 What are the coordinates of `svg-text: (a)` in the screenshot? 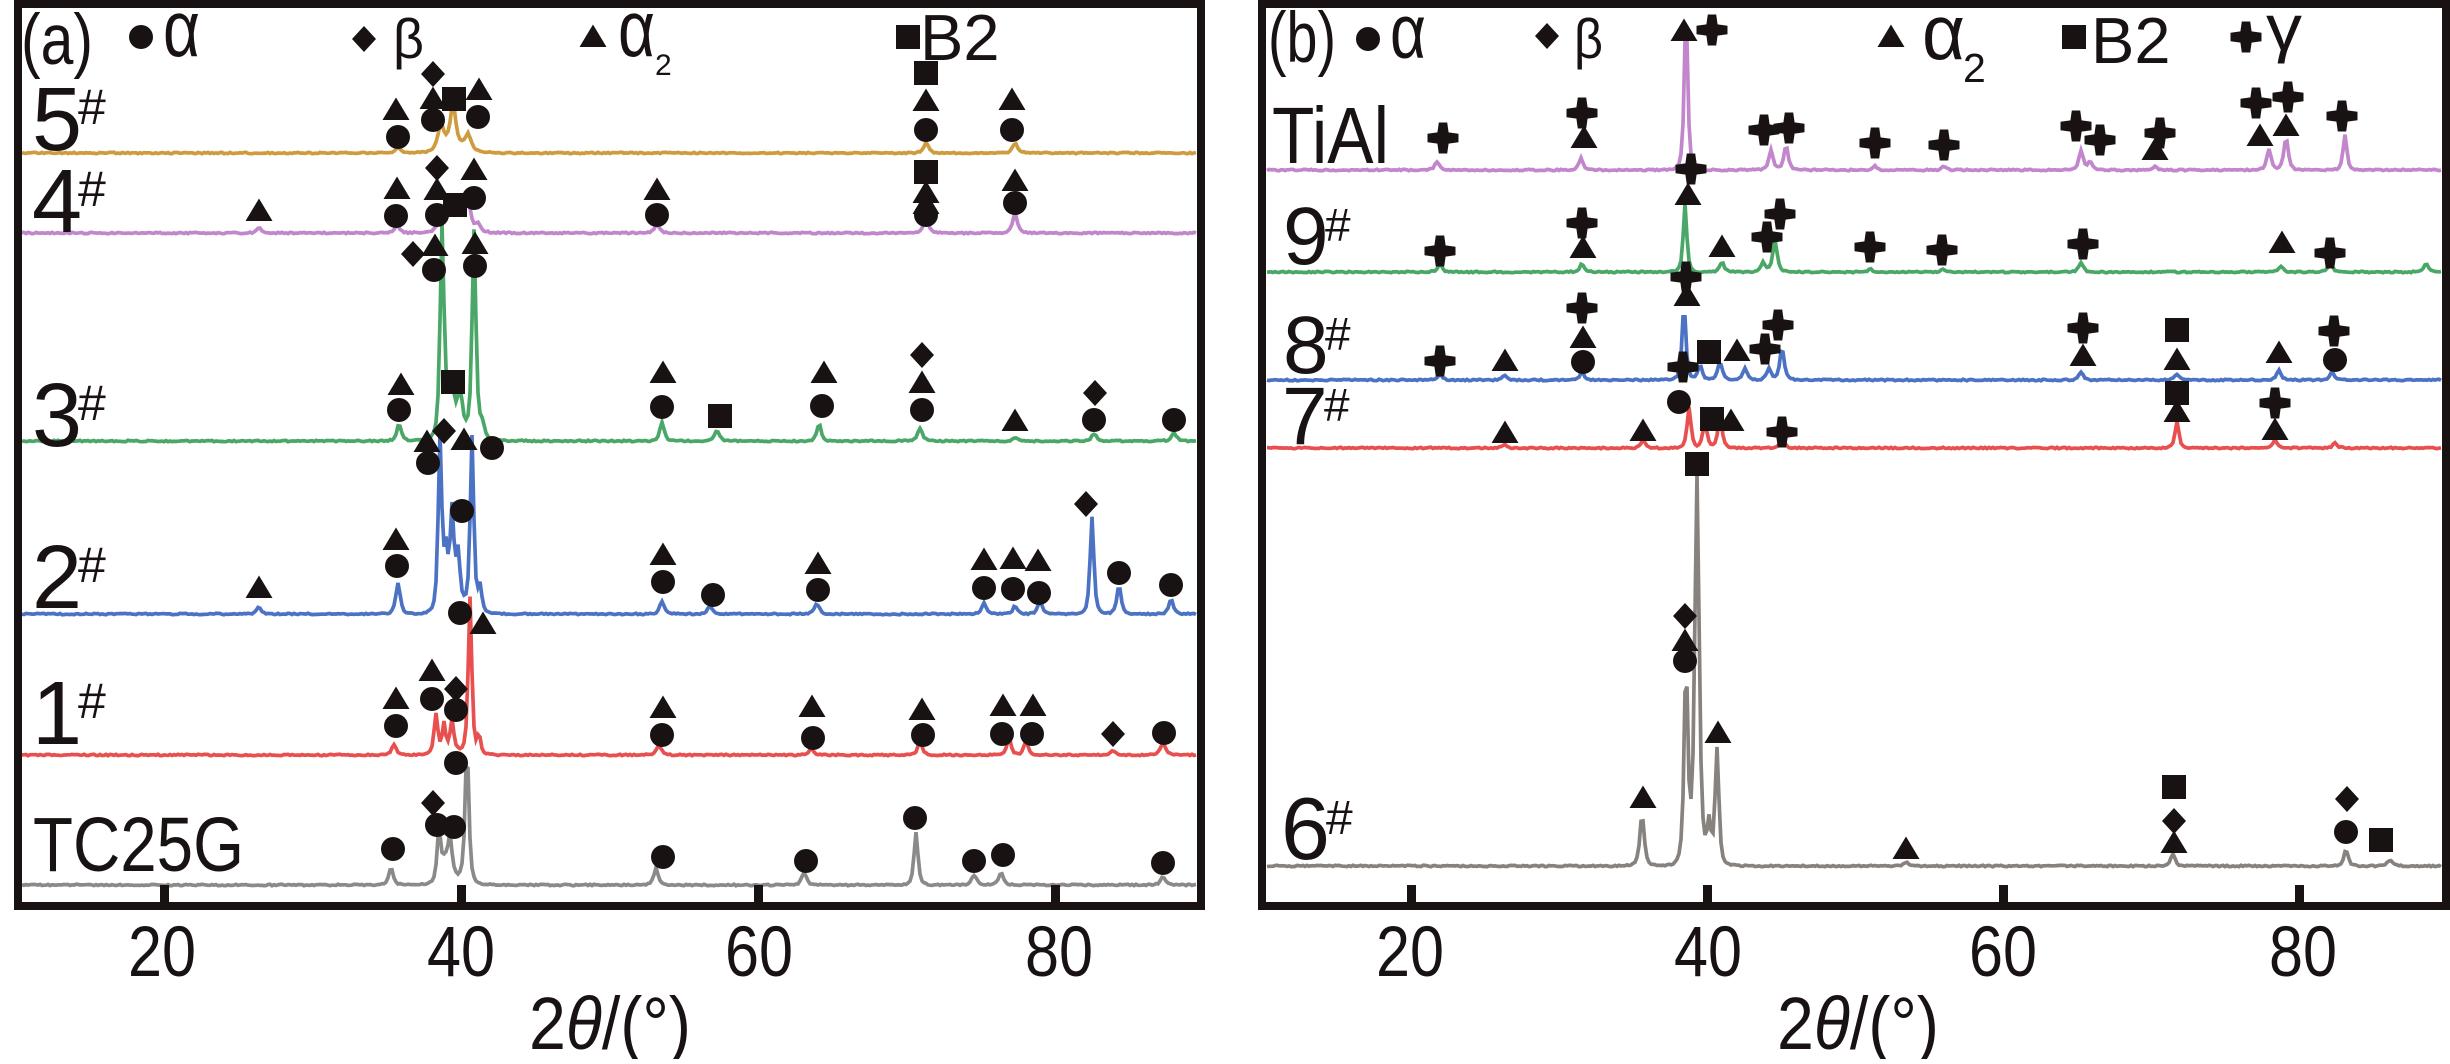 It's located at (57, 40).